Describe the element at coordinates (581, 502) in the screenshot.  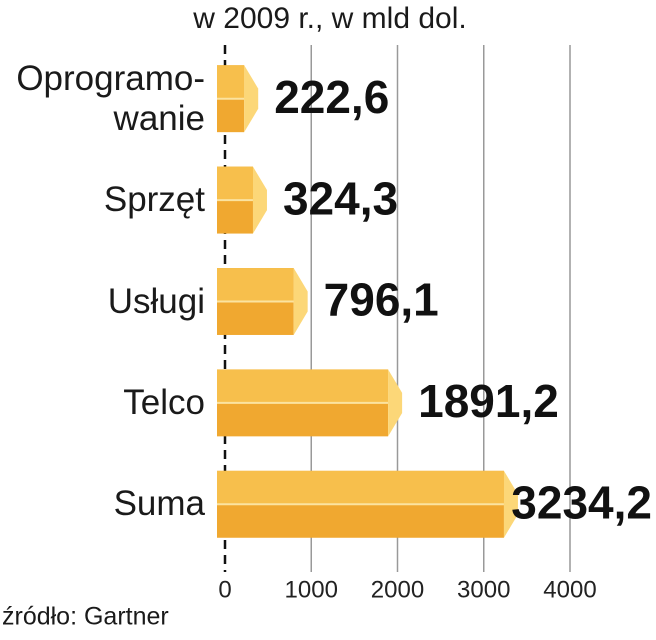
I see `value-label: 3234,2` at that location.